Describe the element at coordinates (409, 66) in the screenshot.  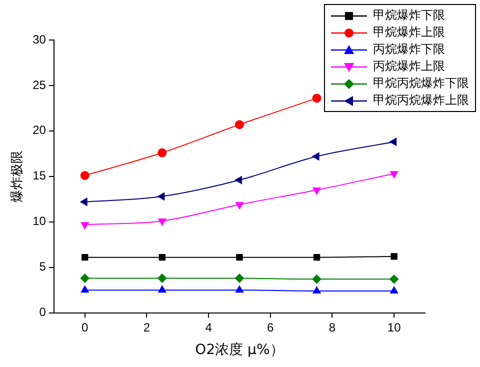
I see `legend-label: 丙烷爆炸上限` at that location.